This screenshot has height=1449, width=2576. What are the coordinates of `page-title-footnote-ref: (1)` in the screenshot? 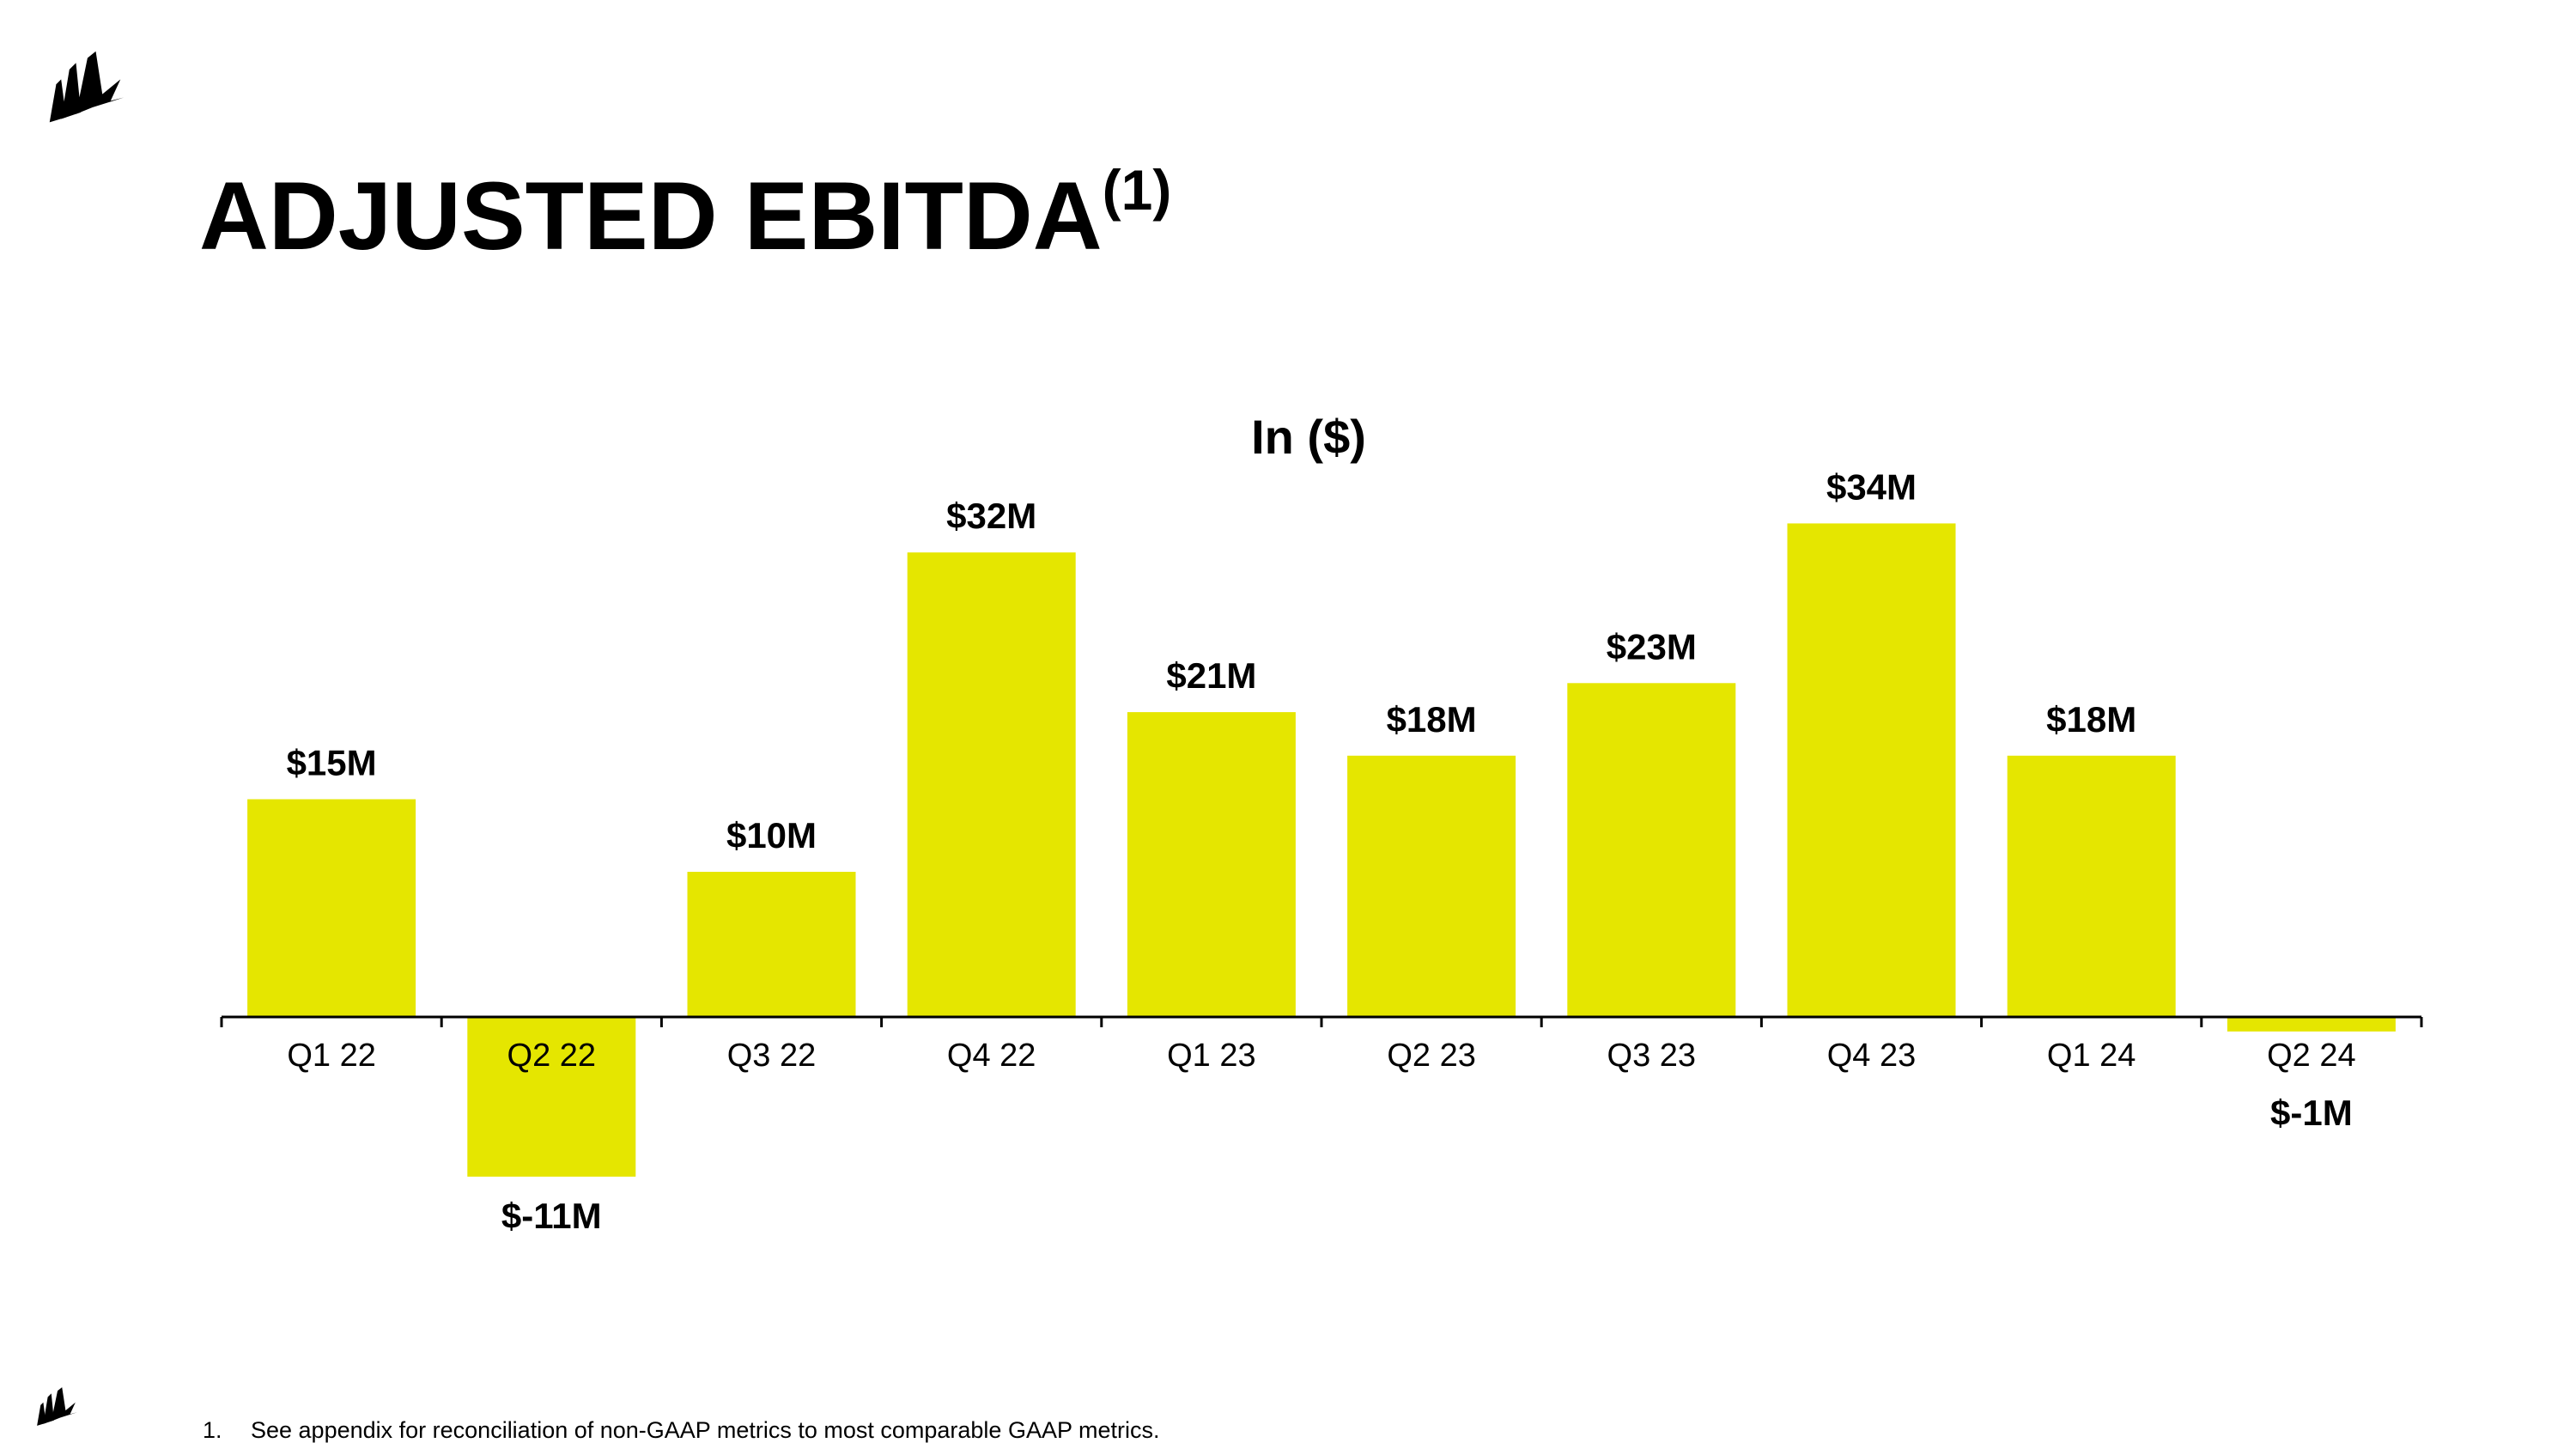 It's located at (1137, 190).